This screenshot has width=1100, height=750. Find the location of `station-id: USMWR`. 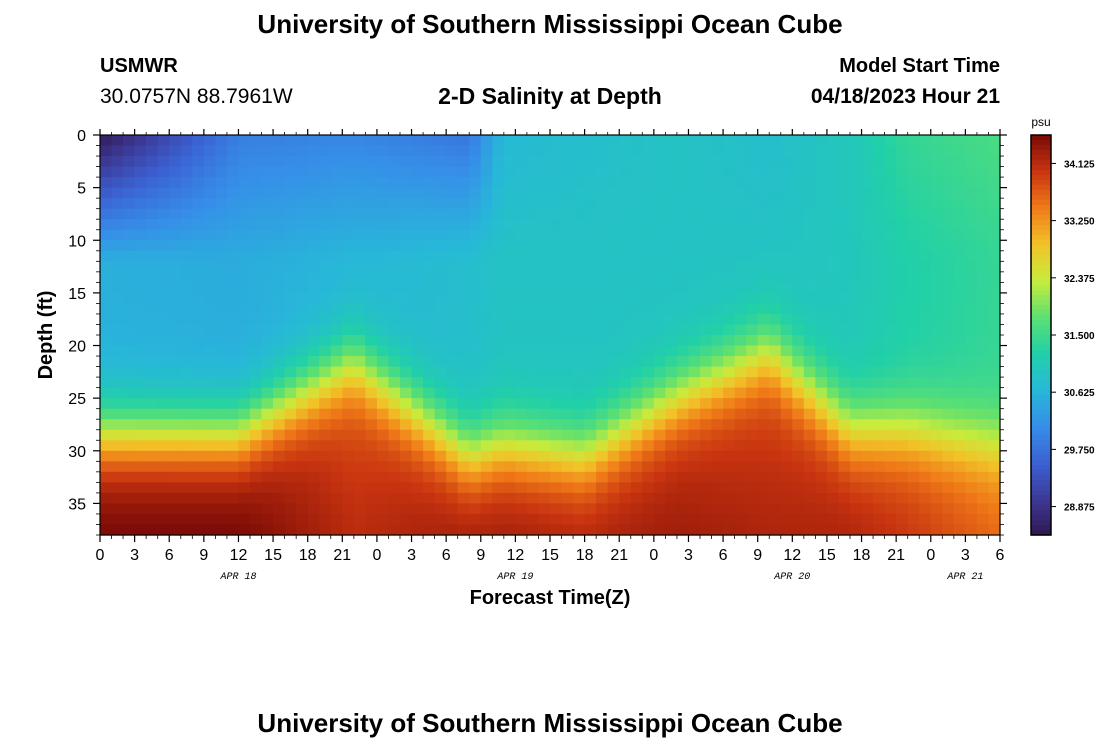

station-id: USMWR is located at coordinates (139, 66).